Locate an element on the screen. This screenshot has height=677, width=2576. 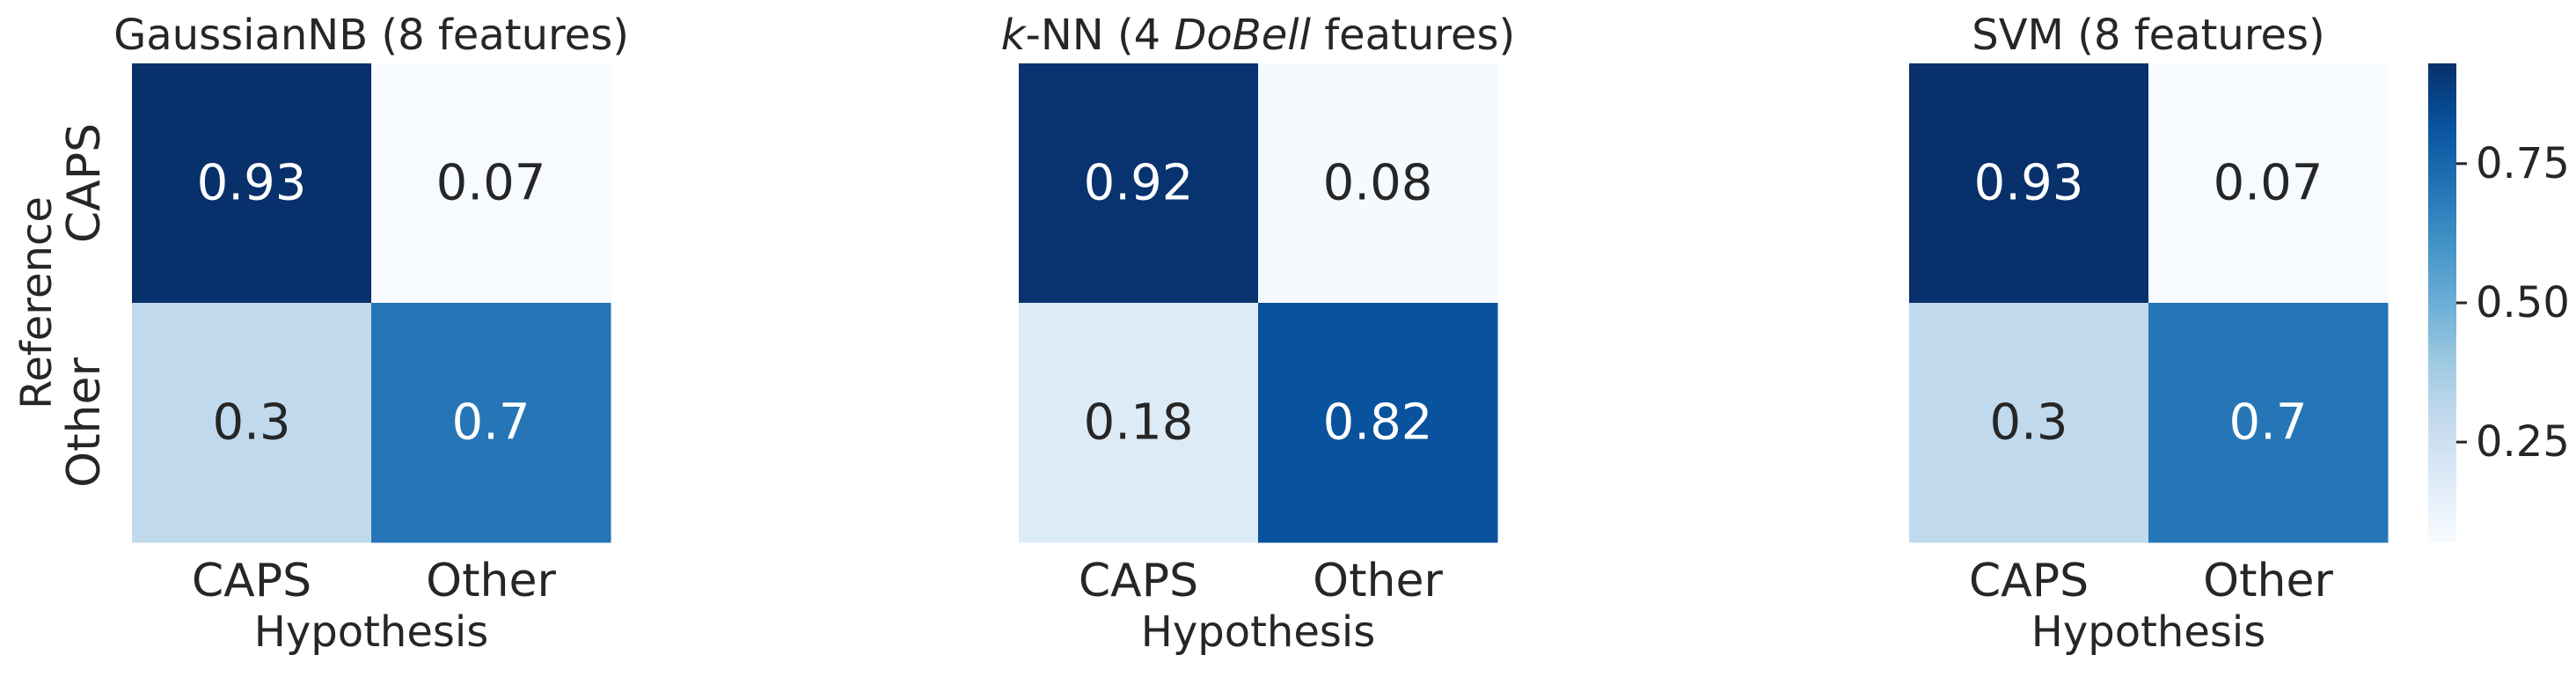
cell-value-label: 0.08 is located at coordinates (1378, 183).